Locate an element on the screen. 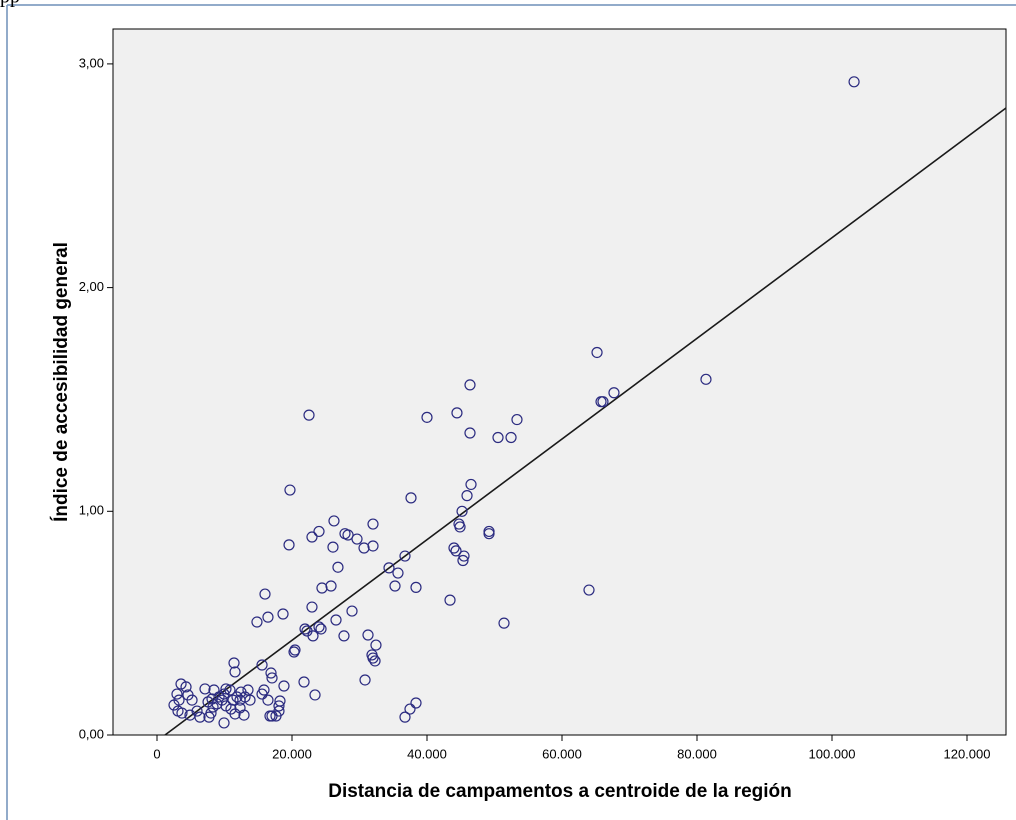  x-tick-label: 0 is located at coordinates (156, 753).